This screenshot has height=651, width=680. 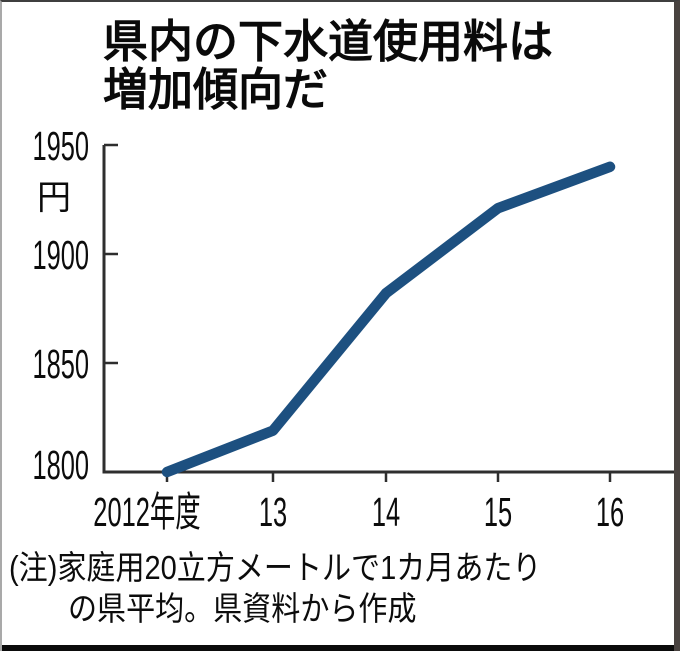 I want to click on x-tick-label-13: 13, so click(x=273, y=512).